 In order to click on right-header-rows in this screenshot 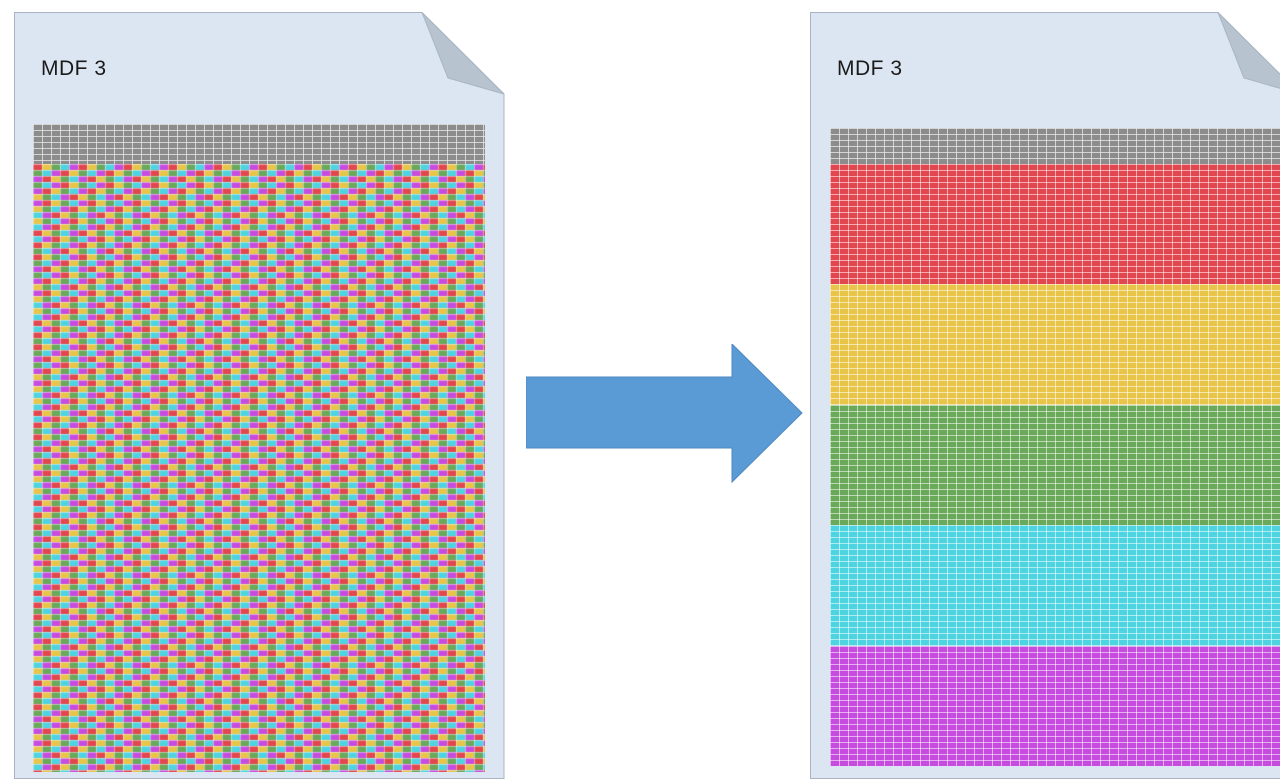, I will do `click(1055, 146)`.